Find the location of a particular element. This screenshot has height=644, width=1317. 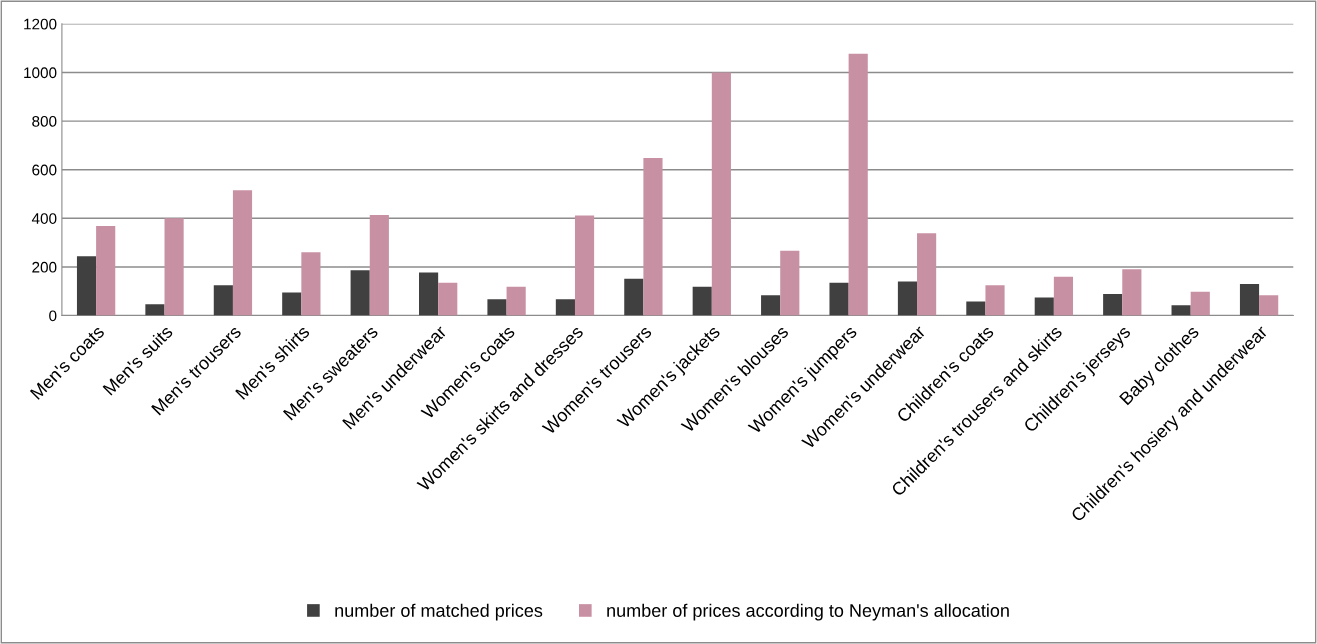

y-tick-label: 600 is located at coordinates (44, 170).